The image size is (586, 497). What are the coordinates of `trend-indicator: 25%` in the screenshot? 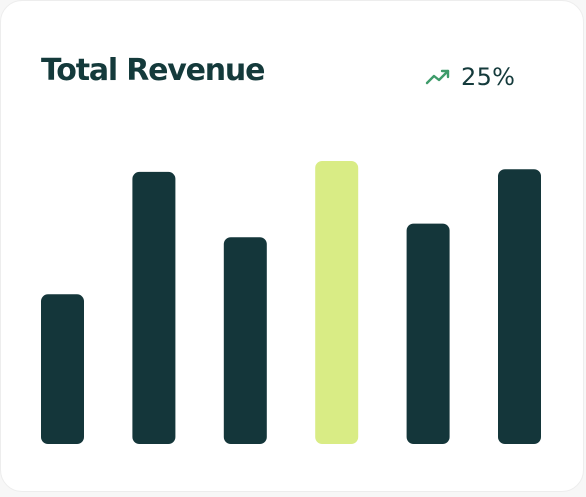 It's located at (470, 77).